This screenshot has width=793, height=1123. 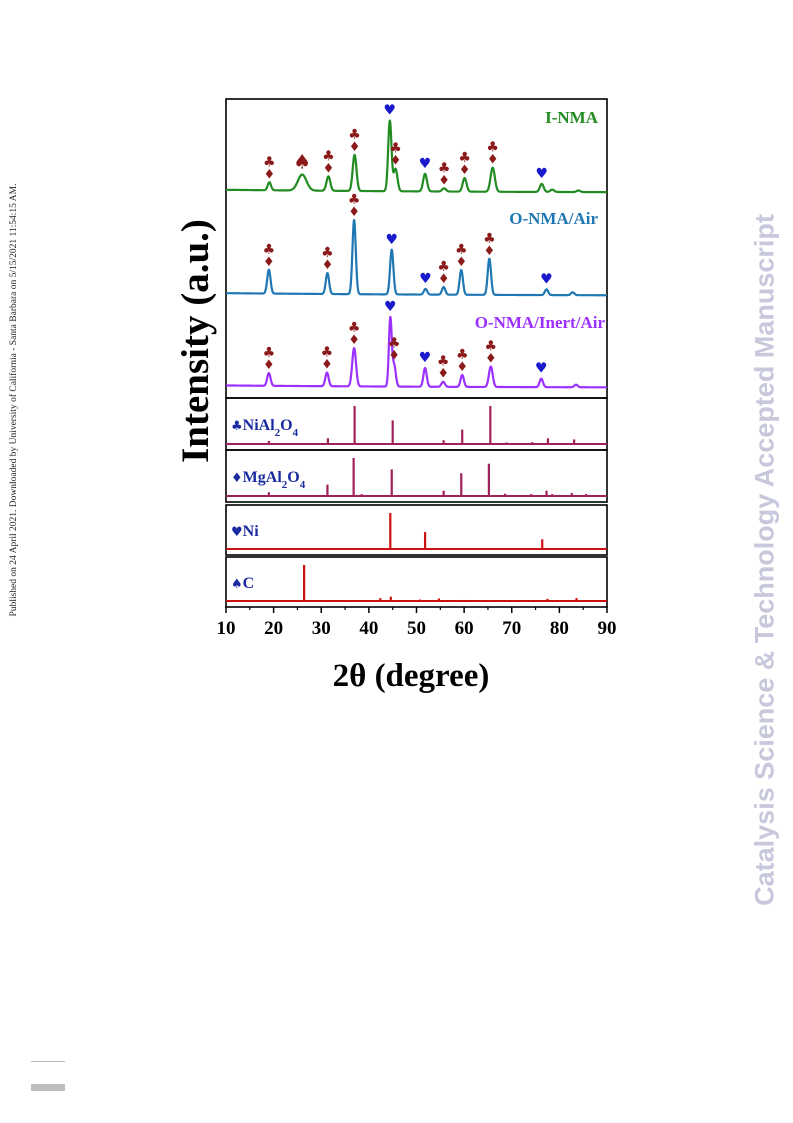 I want to click on reference-panel: ♦MgAl2O4, so click(x=416, y=476).